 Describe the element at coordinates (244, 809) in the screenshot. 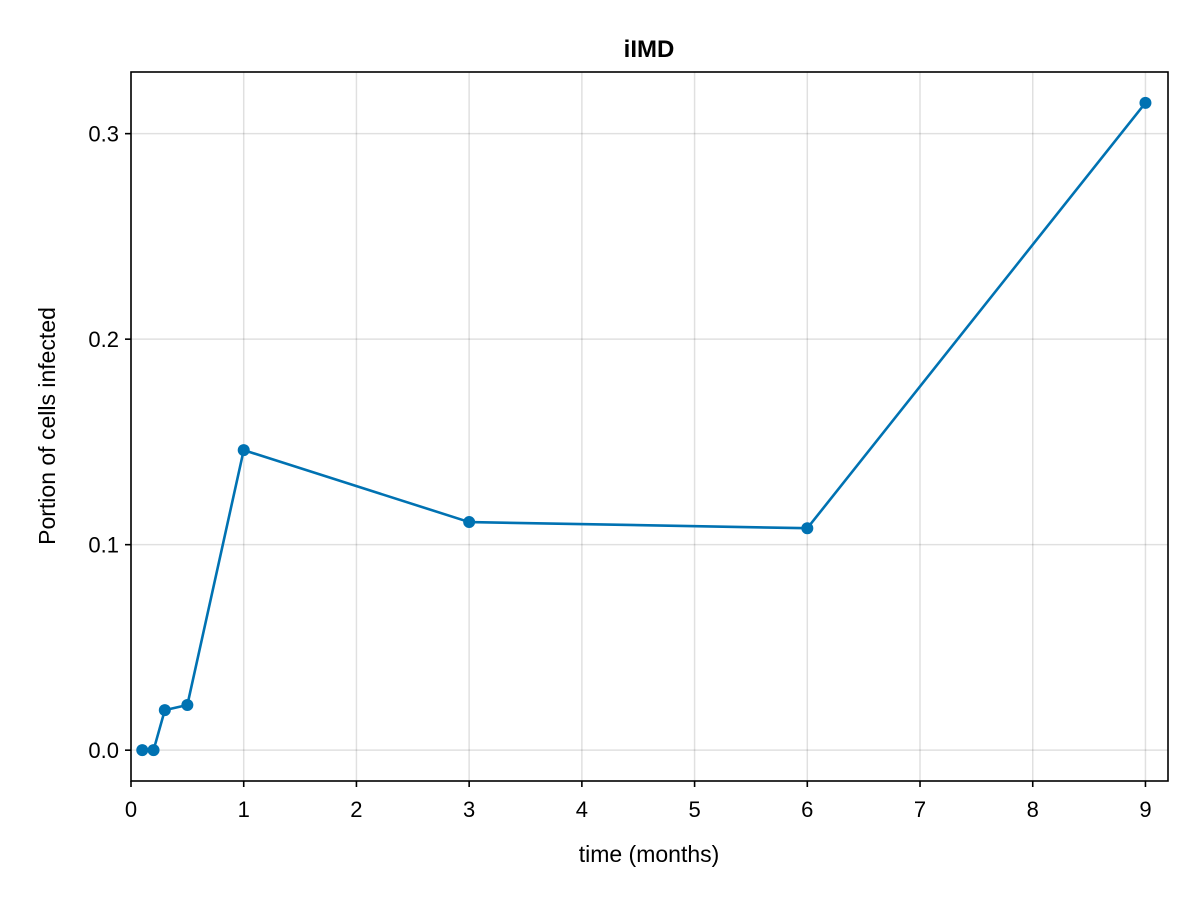

I see `x-tick-label: 1` at that location.